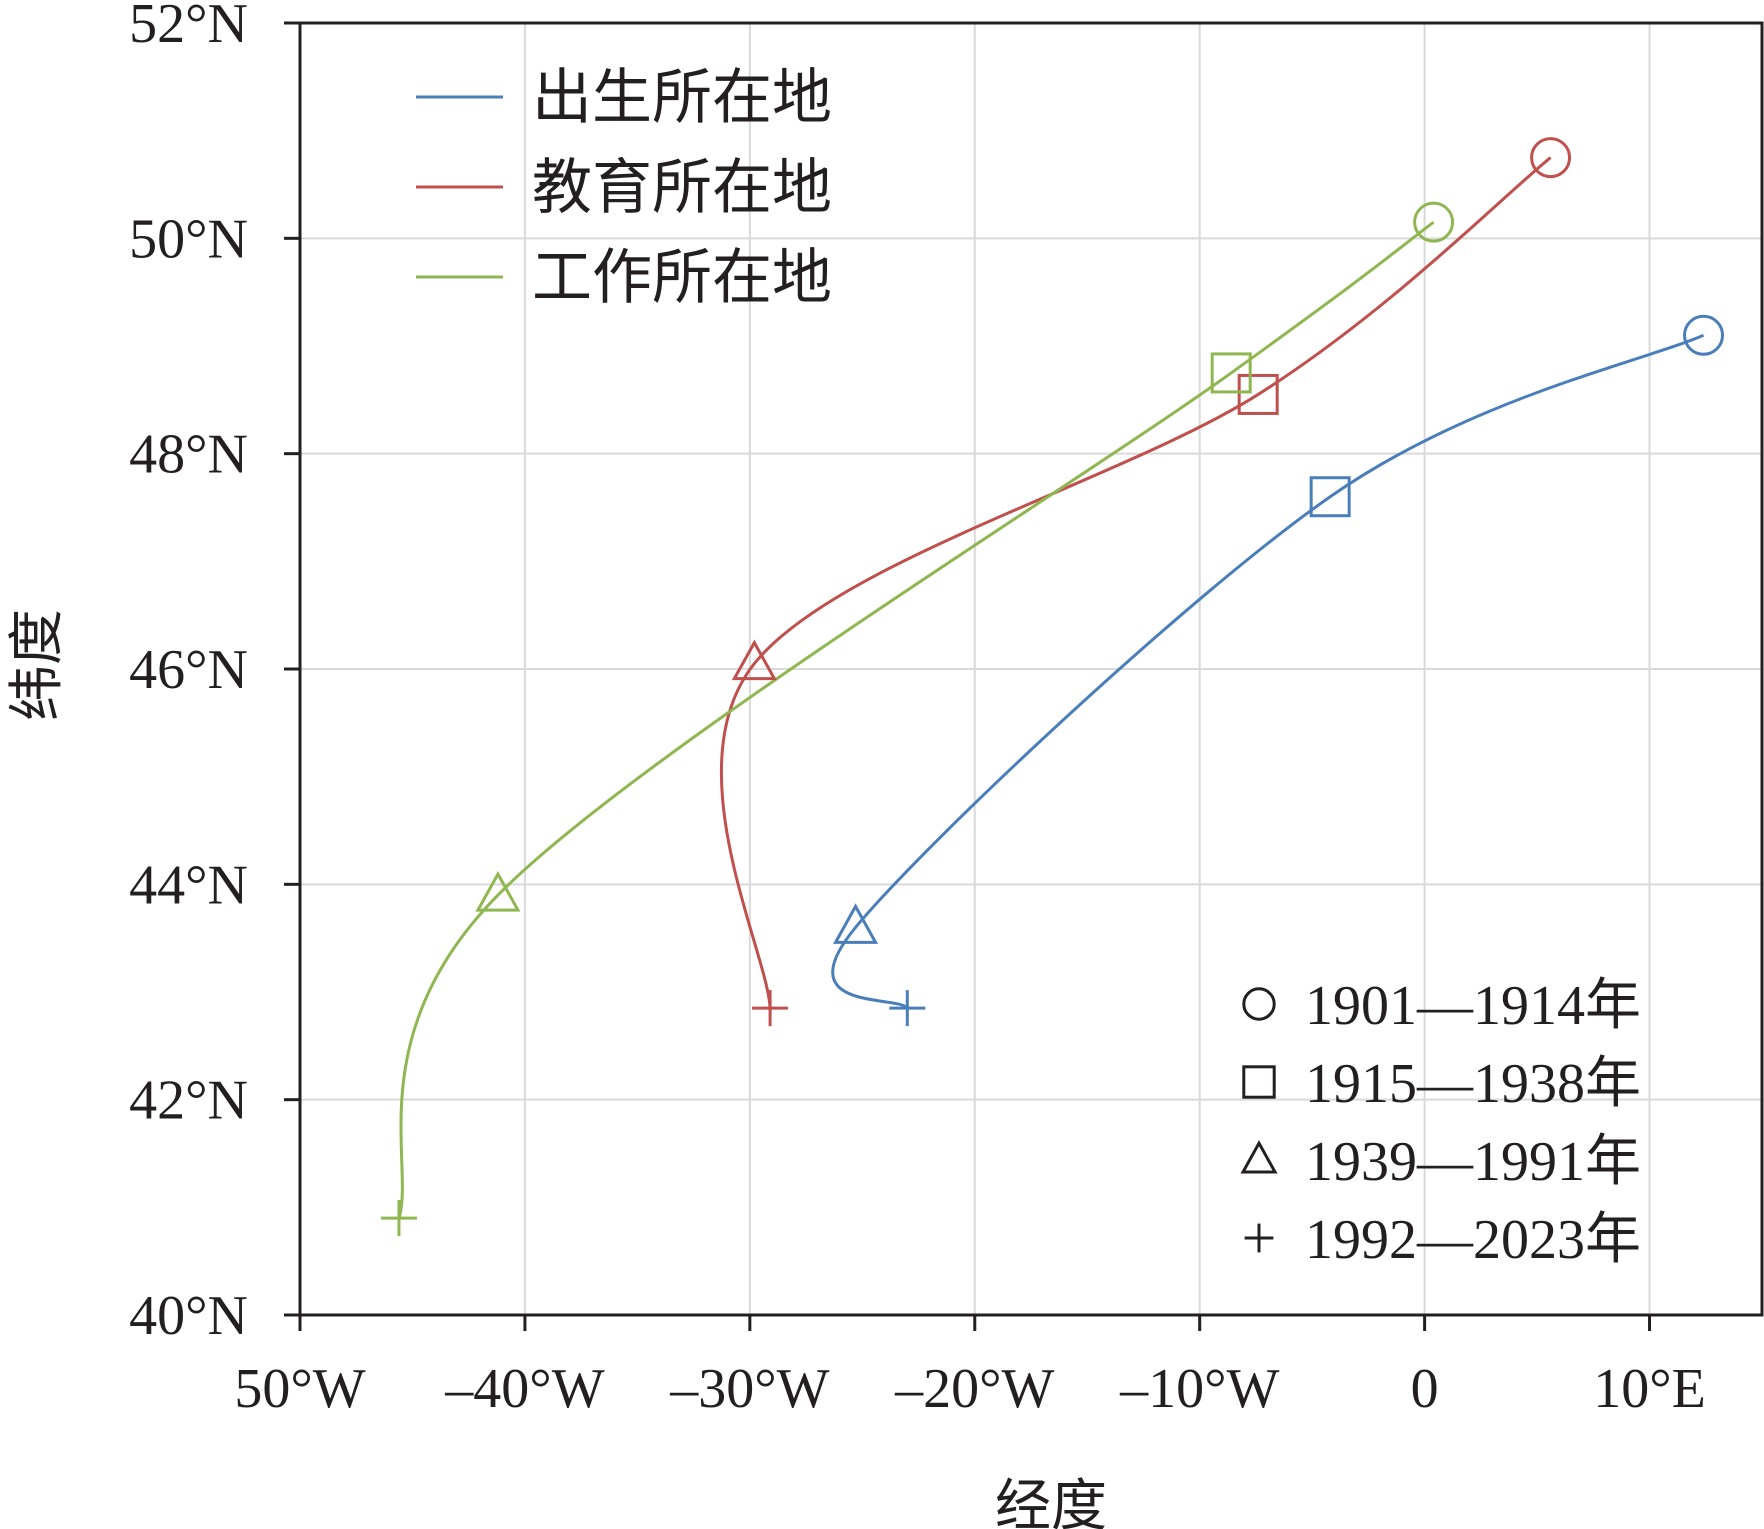 This screenshot has height=1529, width=1764. What do you see at coordinates (682, 98) in the screenshot?
I see `legend-label: 出生所在地` at bounding box center [682, 98].